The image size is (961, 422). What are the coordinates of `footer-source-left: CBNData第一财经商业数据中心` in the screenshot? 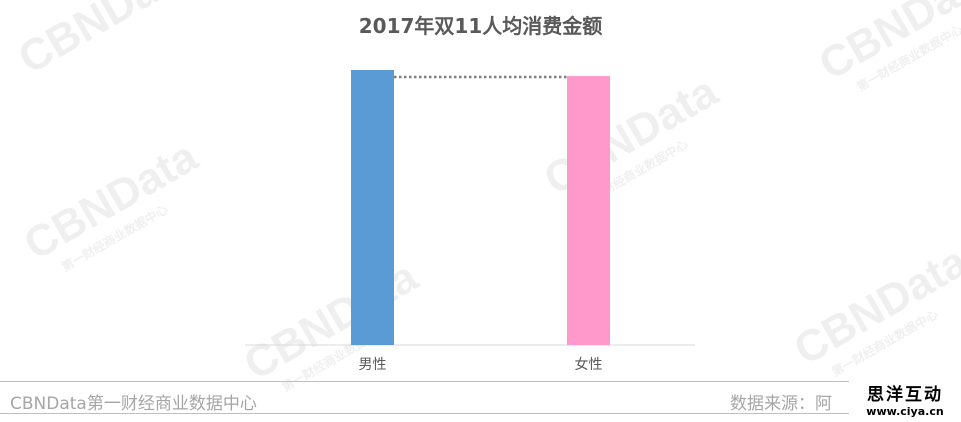 It's located at (133, 404).